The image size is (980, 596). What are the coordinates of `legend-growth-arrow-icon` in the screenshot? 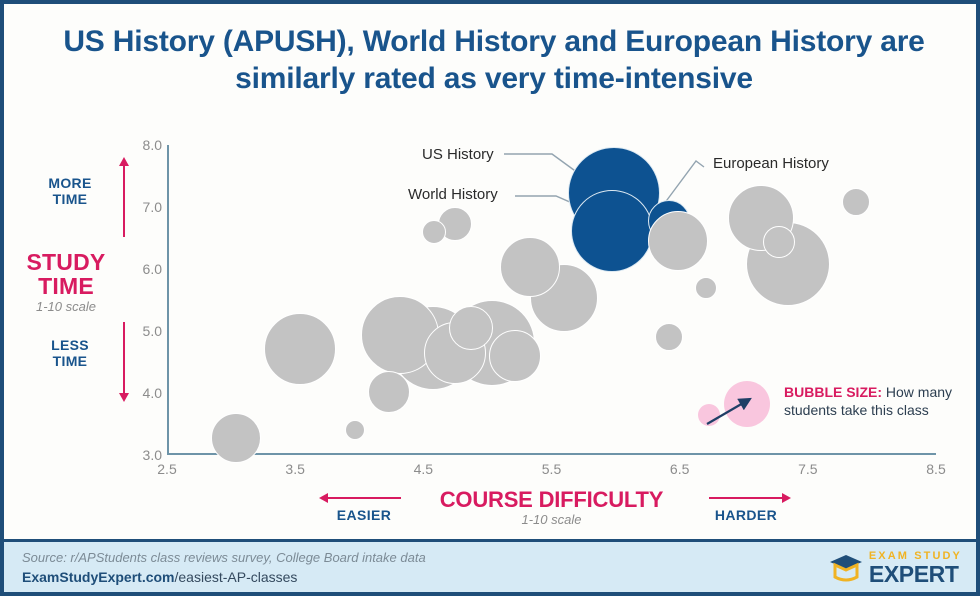 It's located at (729, 411).